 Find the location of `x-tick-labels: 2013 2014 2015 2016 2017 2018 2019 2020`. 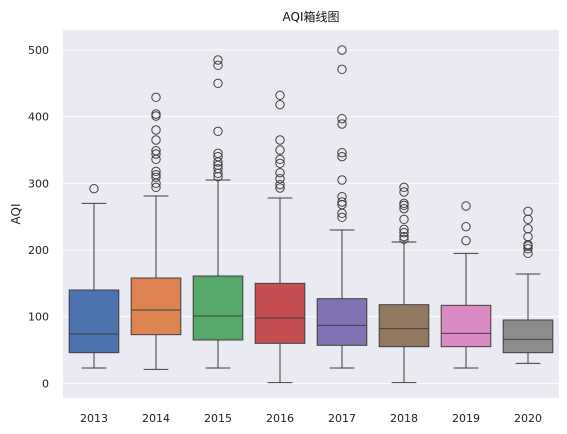

x-tick-labels: 2013 2014 2015 2016 2017 2018 2019 2020 is located at coordinates (311, 418).